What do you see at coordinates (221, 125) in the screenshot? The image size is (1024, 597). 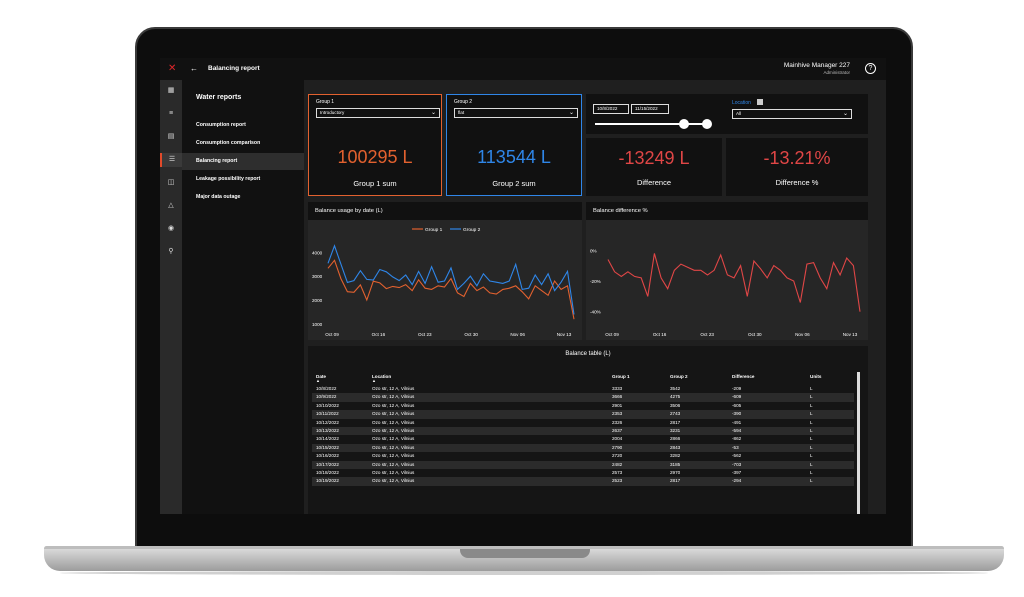 I see `sidebar-item-consumption-report: Consumption report` at bounding box center [221, 125].